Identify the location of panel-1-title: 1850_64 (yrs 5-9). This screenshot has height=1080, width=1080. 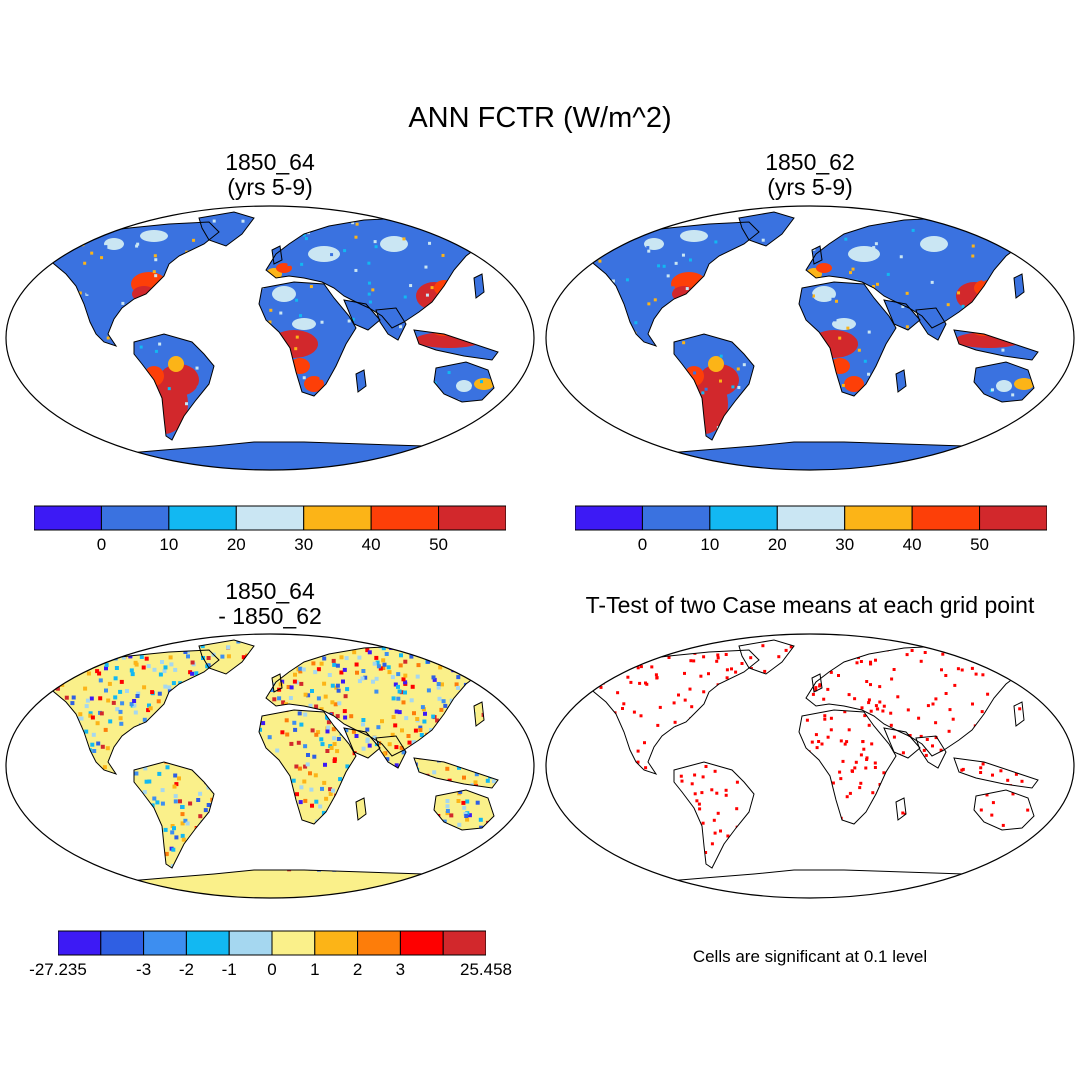
(270, 175).